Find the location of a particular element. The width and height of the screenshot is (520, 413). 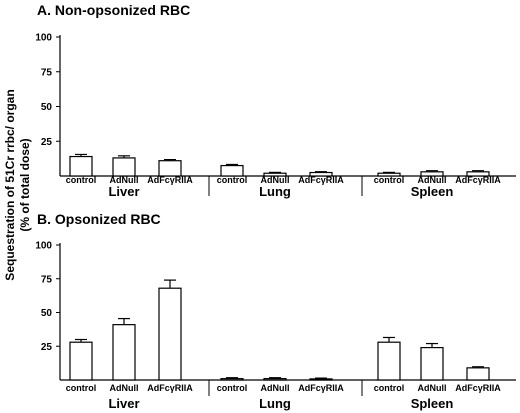

y-axis-label-line1: Sequestration of 51Cr rrbc/ organ is located at coordinates (10, 184).